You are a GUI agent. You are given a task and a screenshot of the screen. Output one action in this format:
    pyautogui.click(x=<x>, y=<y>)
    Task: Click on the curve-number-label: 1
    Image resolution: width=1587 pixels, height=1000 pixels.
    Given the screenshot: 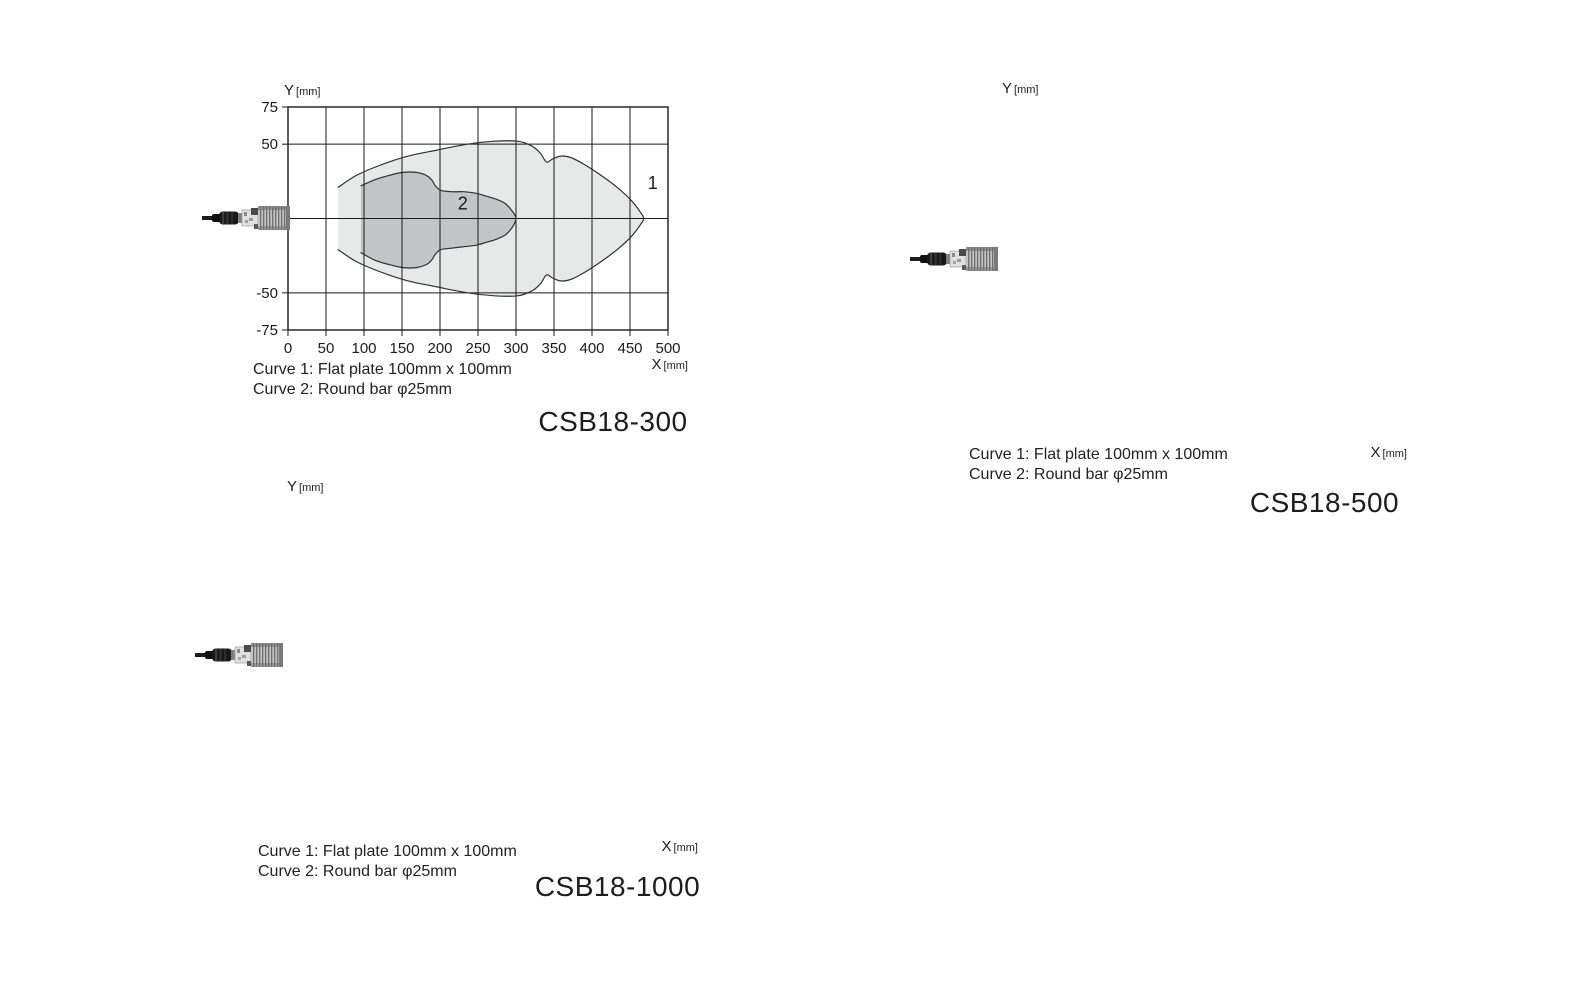 What is the action you would take?
    pyautogui.click(x=653, y=183)
    